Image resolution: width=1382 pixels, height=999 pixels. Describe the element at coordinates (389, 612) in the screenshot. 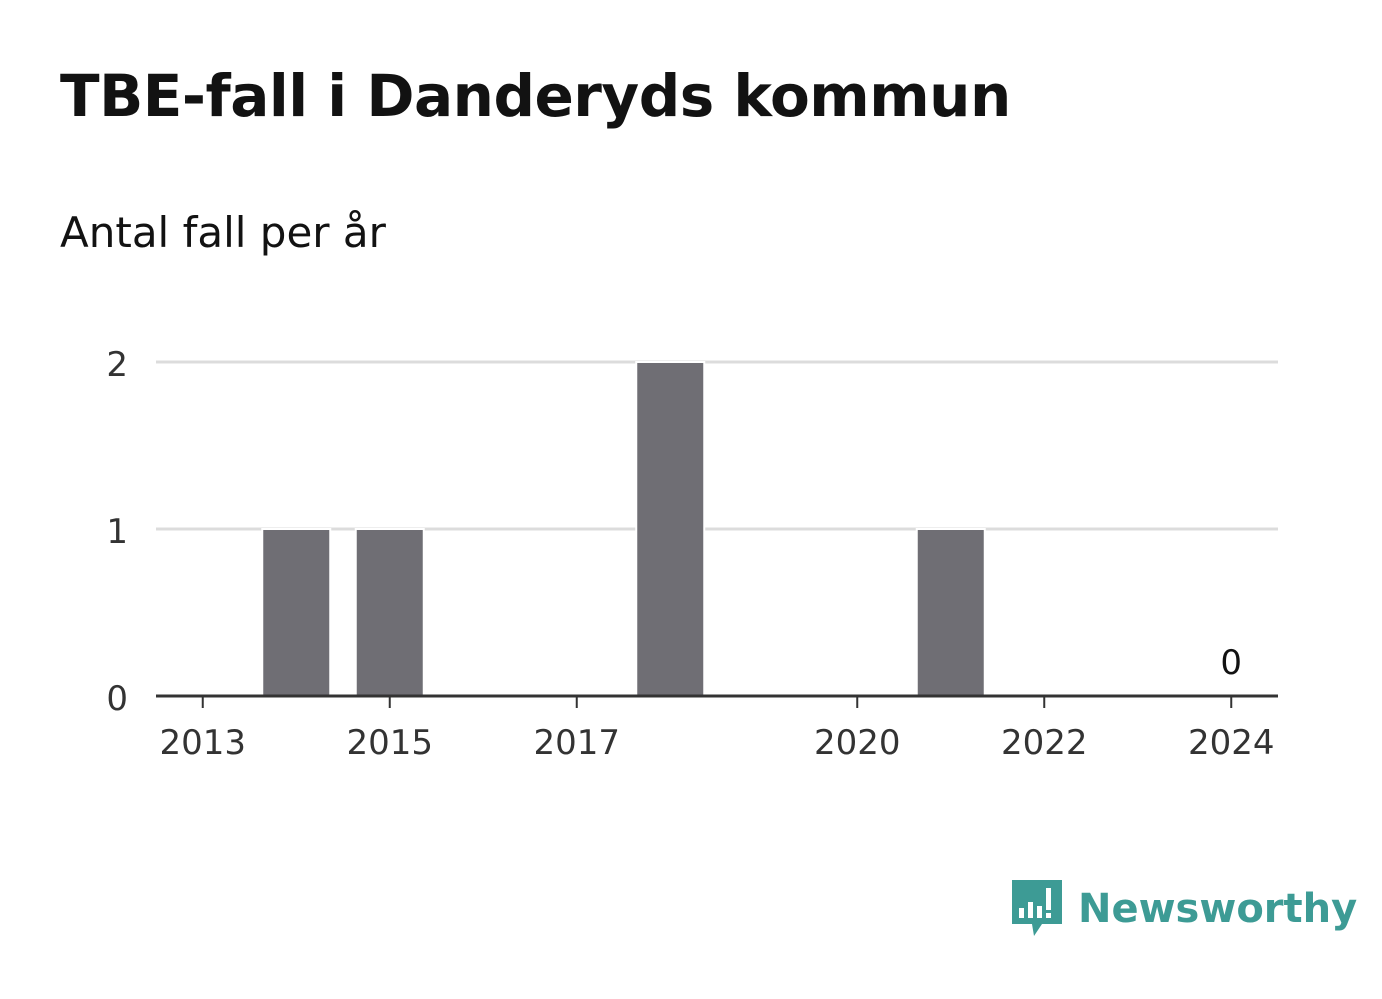

I see `bar-2015` at that location.